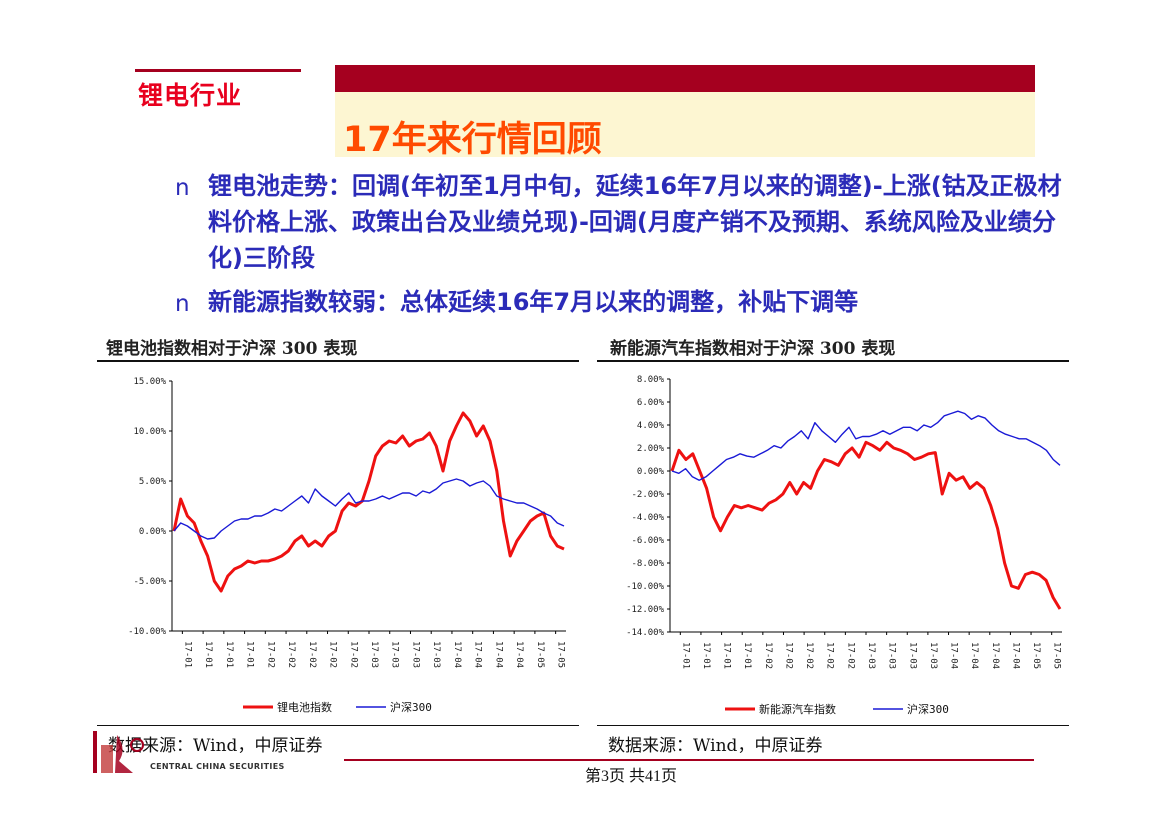  What do you see at coordinates (647, 518) in the screenshot?
I see `chart2-y-tick-label: -4.00%` at bounding box center [647, 518].